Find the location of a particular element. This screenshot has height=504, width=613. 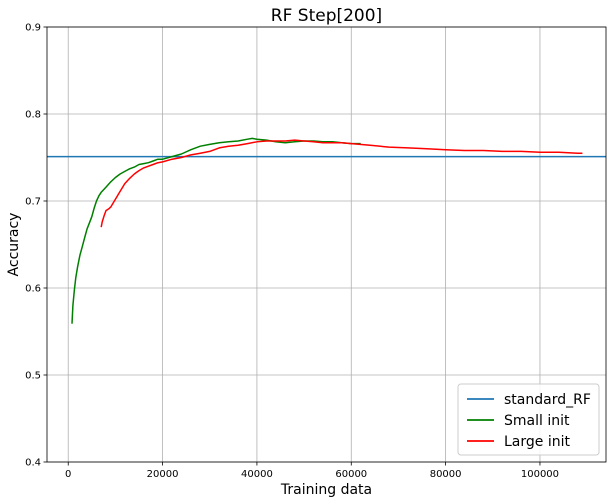

x-tick-label: 0 is located at coordinates (68, 474).